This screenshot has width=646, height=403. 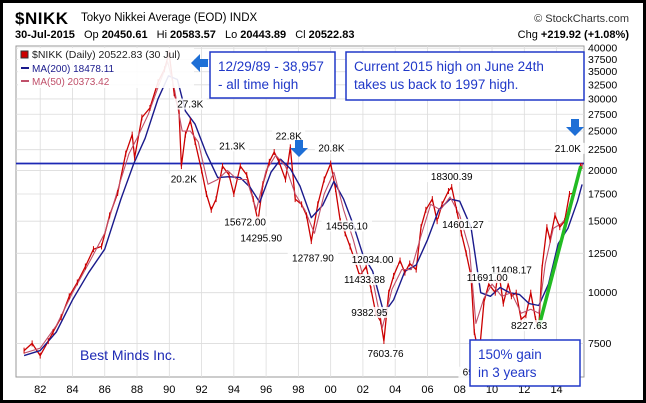 I want to click on legend-ma50: MA(50) 20373.42, so click(x=71, y=82).